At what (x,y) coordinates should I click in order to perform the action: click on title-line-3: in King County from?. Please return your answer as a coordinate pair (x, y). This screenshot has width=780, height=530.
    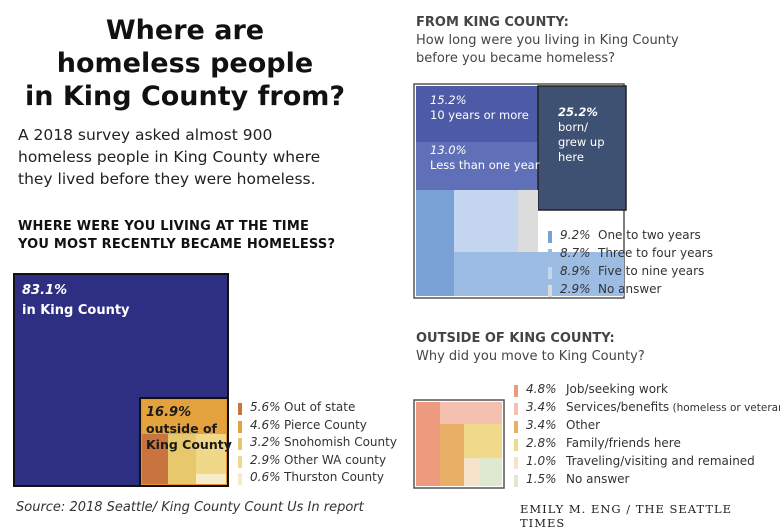
    Looking at the image, I should click on (185, 96).